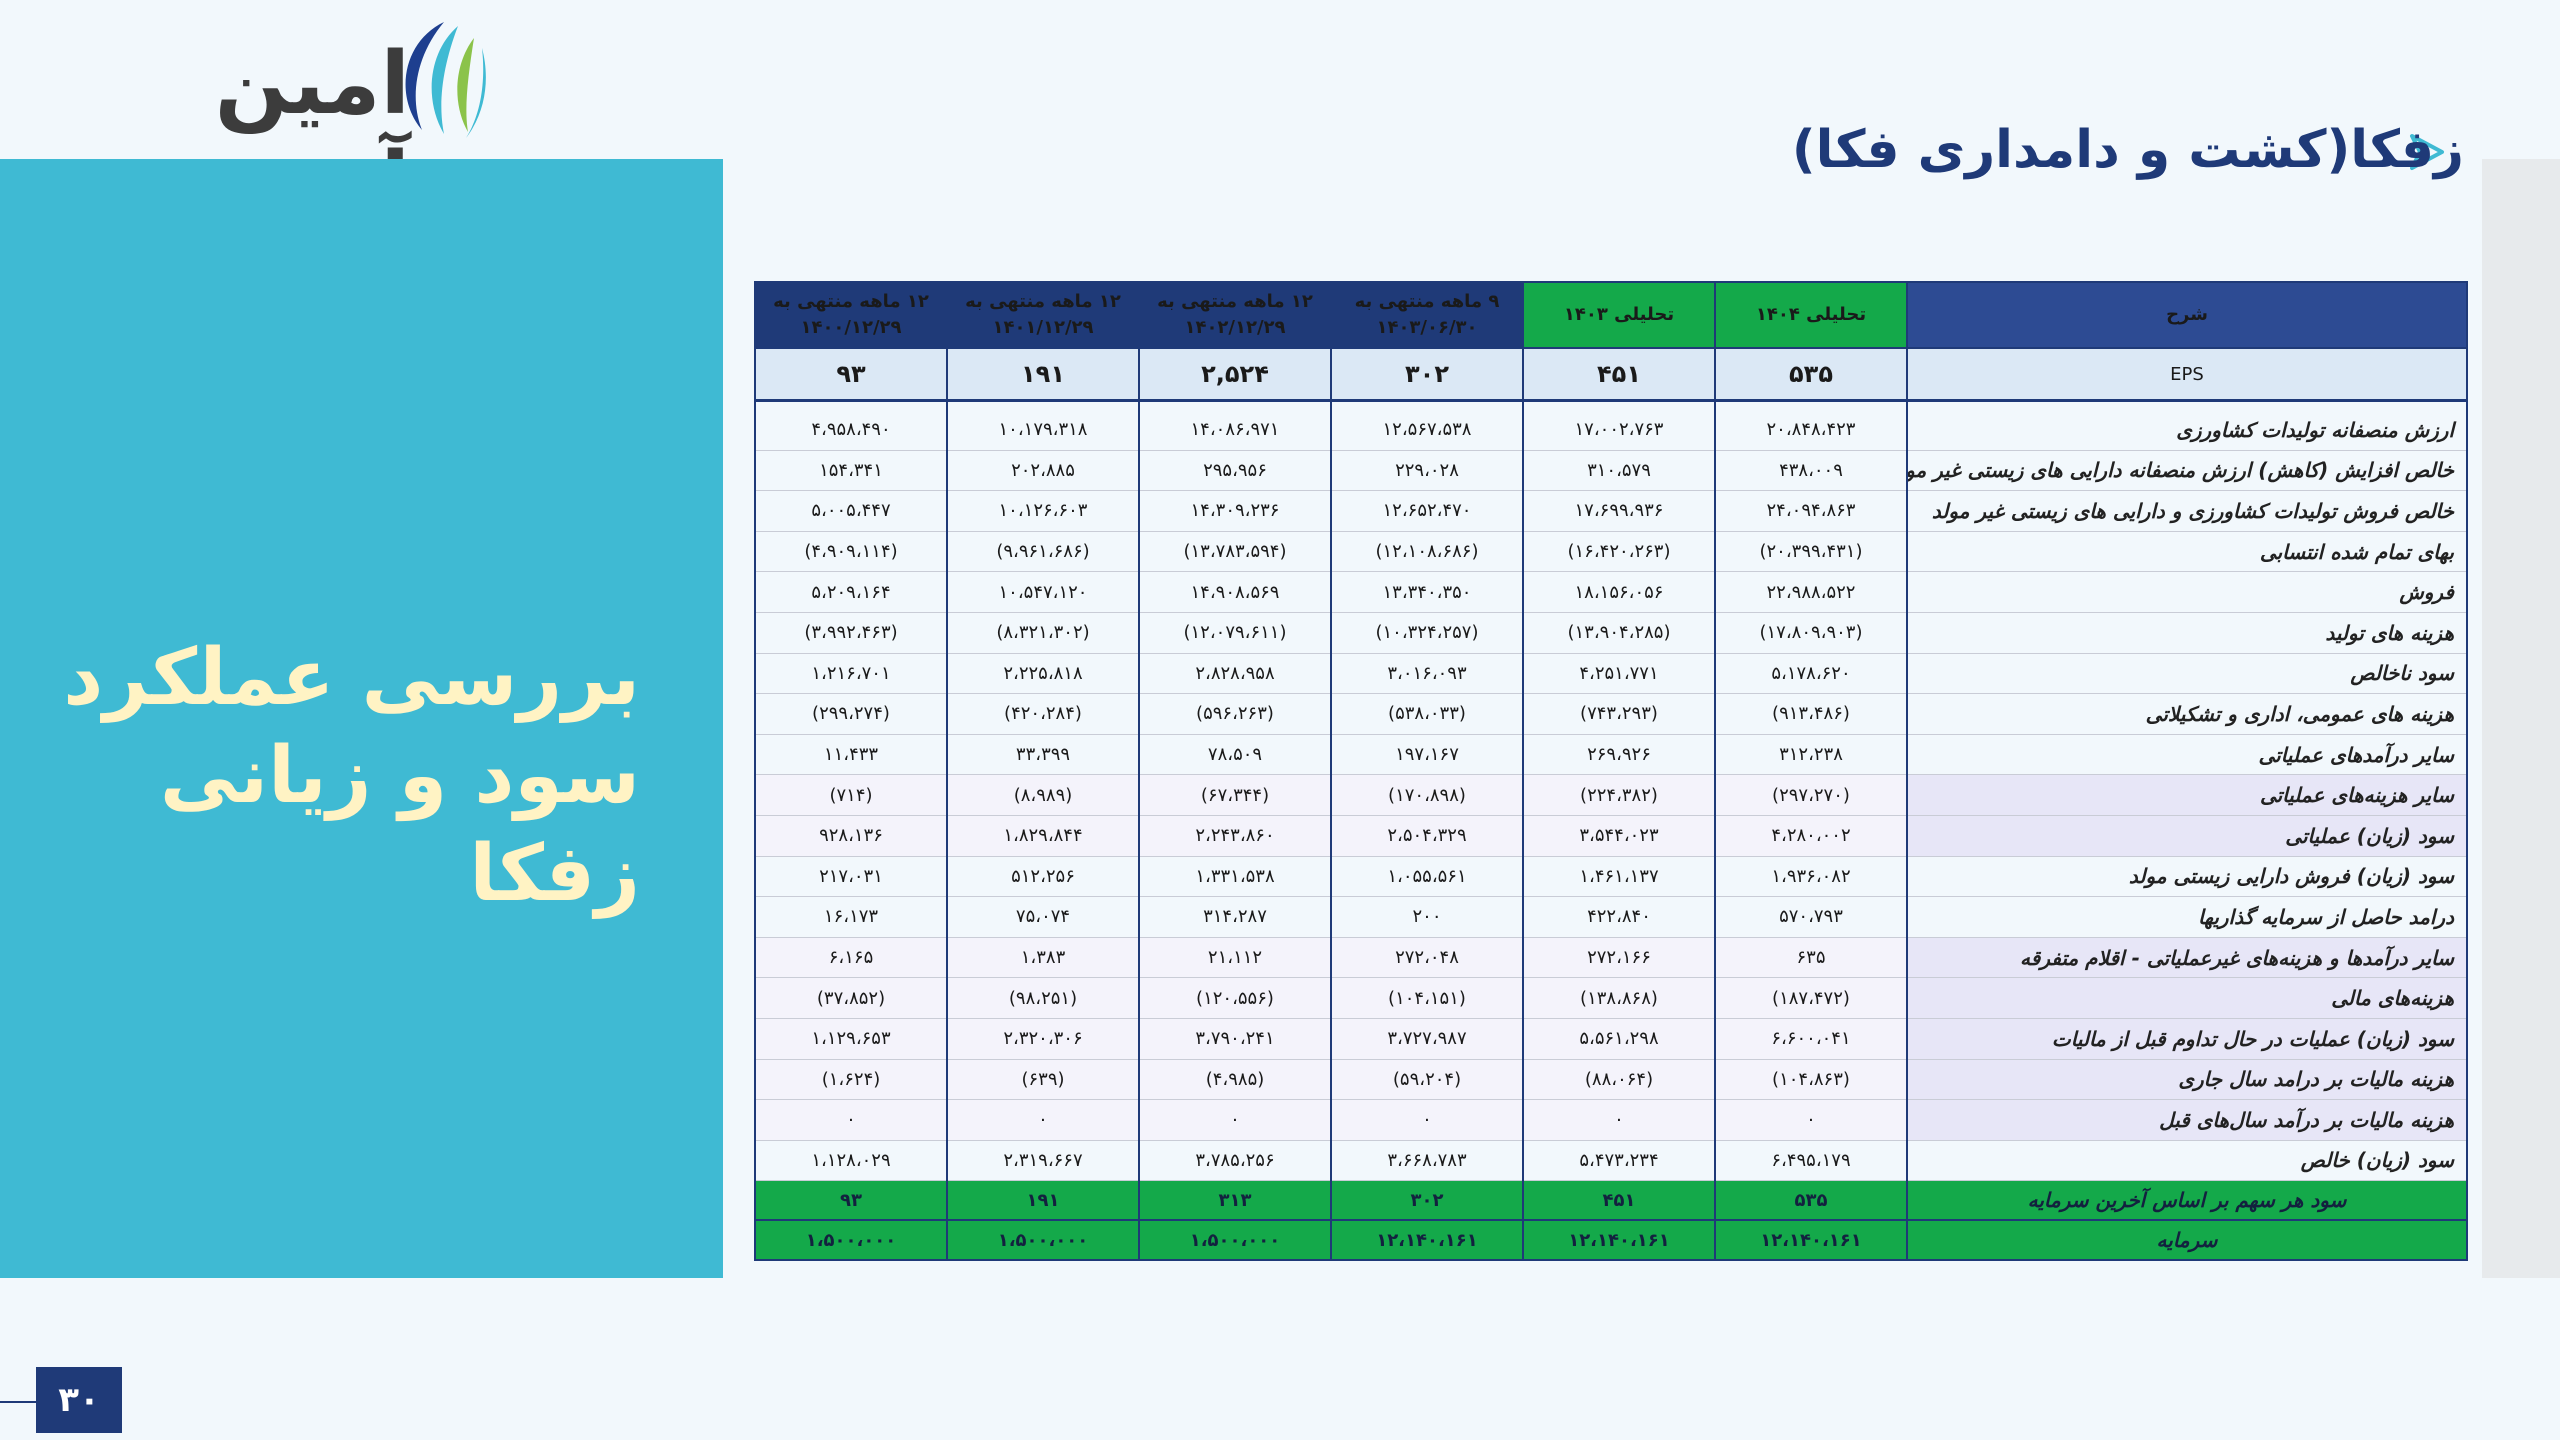 Image resolution: width=2560 pixels, height=1440 pixels. Describe the element at coordinates (1042, 917) in the screenshot. I see `cell-value: ۷۵،۰۷۴` at that location.